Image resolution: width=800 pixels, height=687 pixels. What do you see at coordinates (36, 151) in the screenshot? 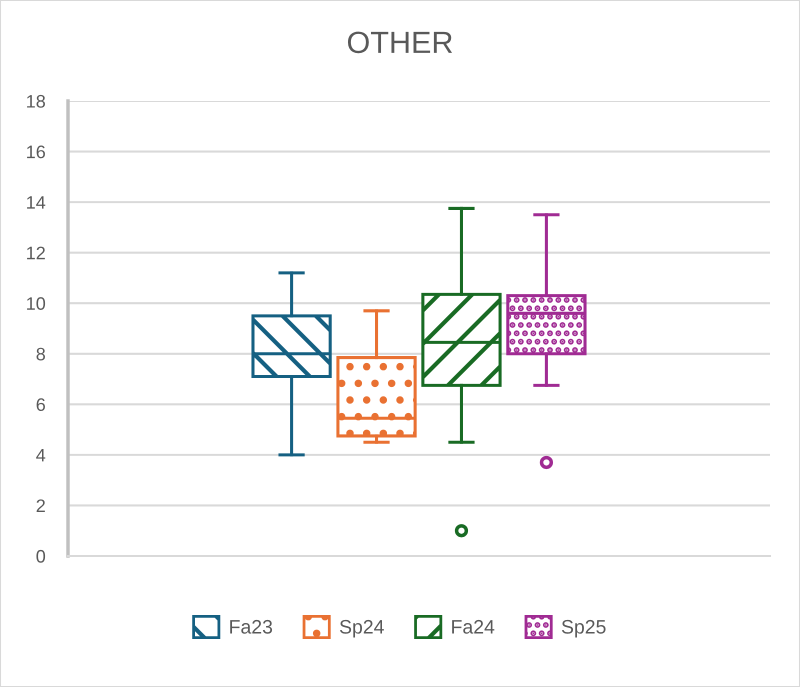
I see `y-tick-label: 16` at bounding box center [36, 151].